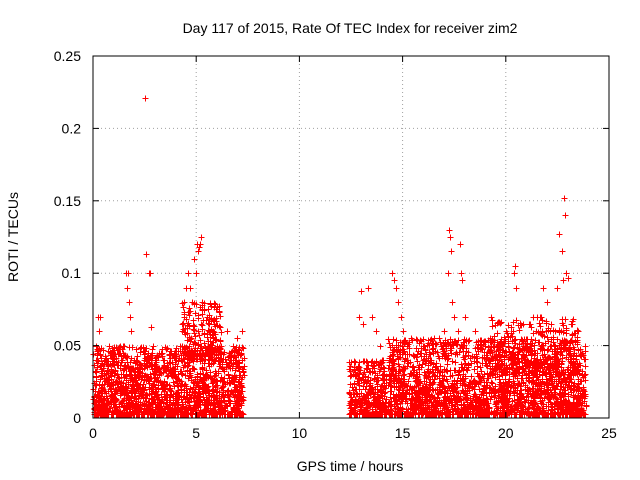  I want to click on y-tick-label: 0.05, so click(67, 346).